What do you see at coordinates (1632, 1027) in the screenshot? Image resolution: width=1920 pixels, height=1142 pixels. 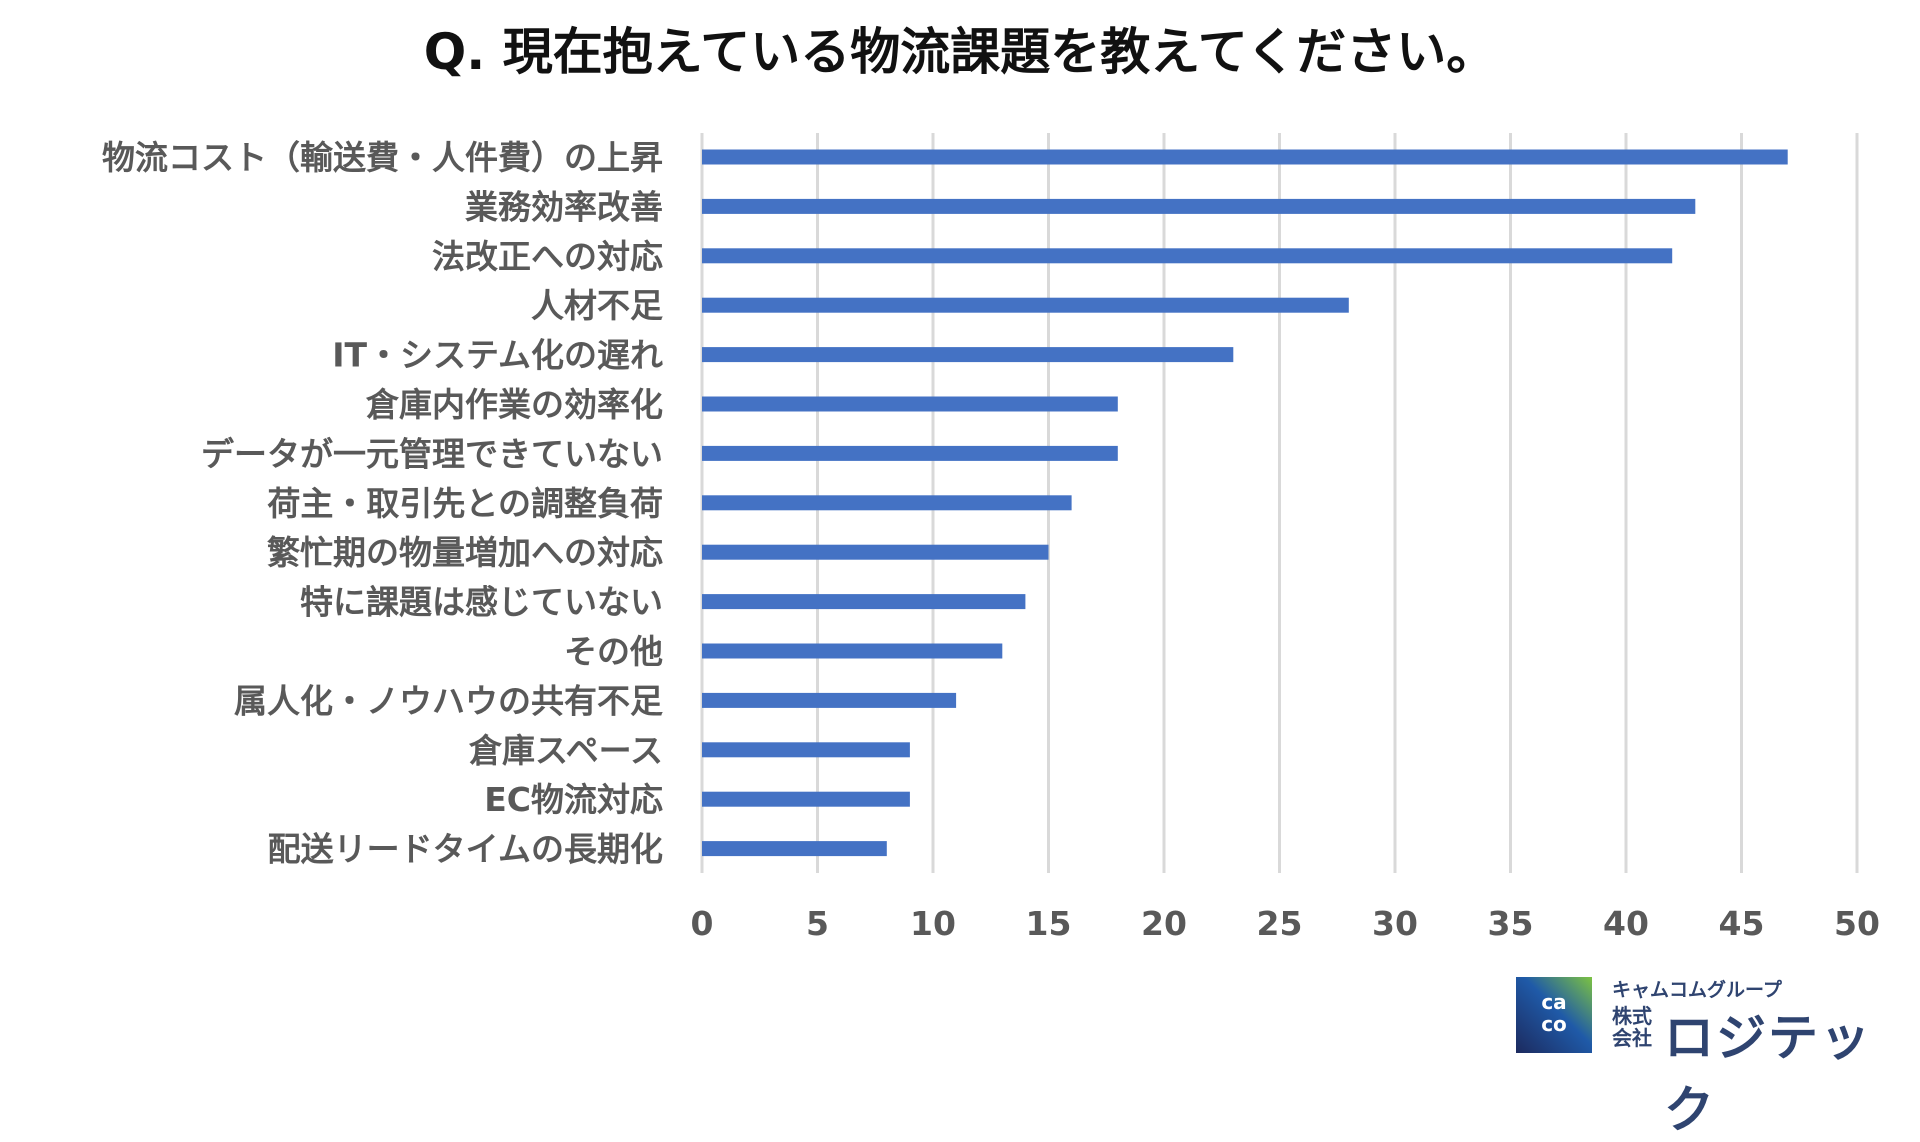 I see `logo-kk-text: 株式会社` at bounding box center [1632, 1027].